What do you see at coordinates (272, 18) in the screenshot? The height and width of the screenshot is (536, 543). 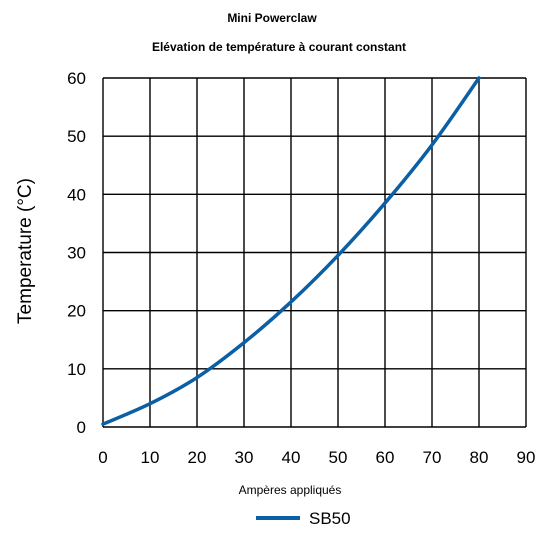 I see `chart-title: Mini Powerclaw` at bounding box center [272, 18].